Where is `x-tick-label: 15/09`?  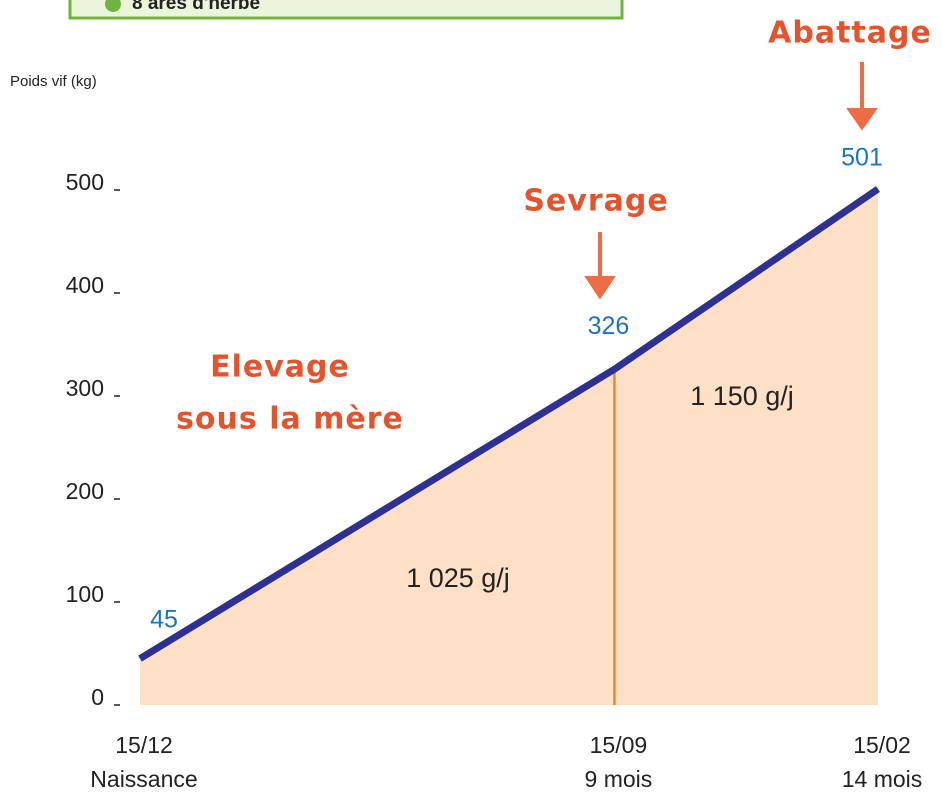 x-tick-label: 15/09 is located at coordinates (619, 745).